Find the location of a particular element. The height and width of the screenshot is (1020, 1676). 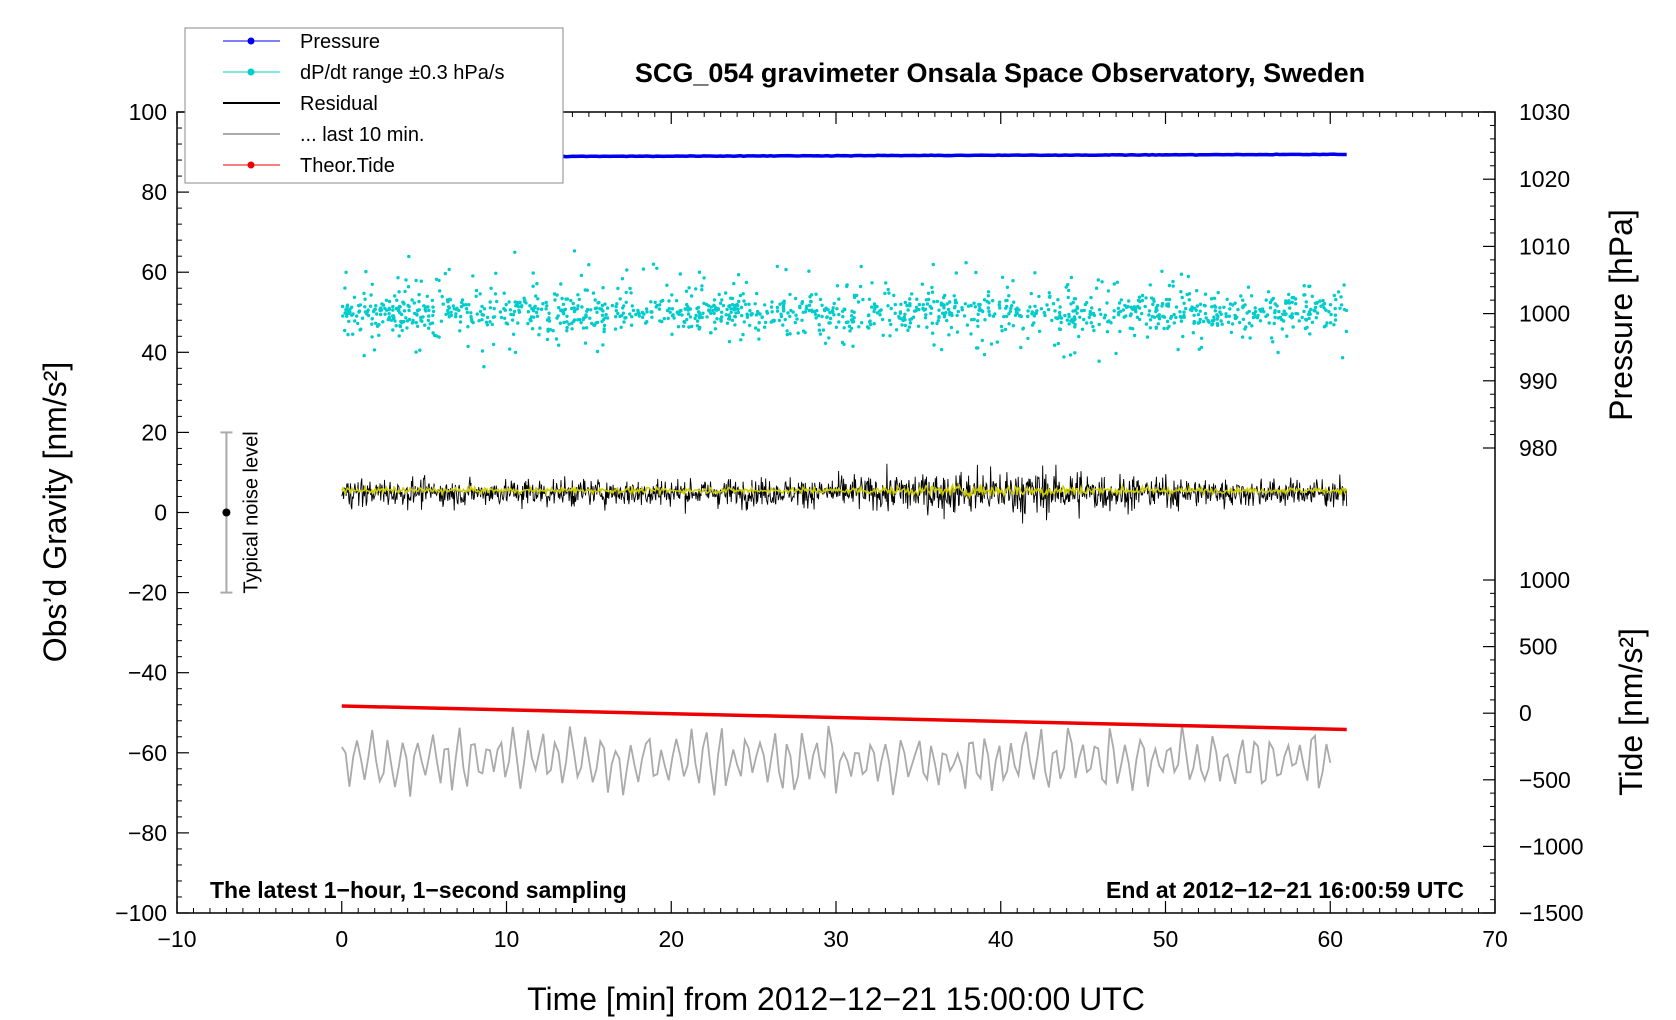

pressure-tick-label: 1010 is located at coordinates (1544, 246).